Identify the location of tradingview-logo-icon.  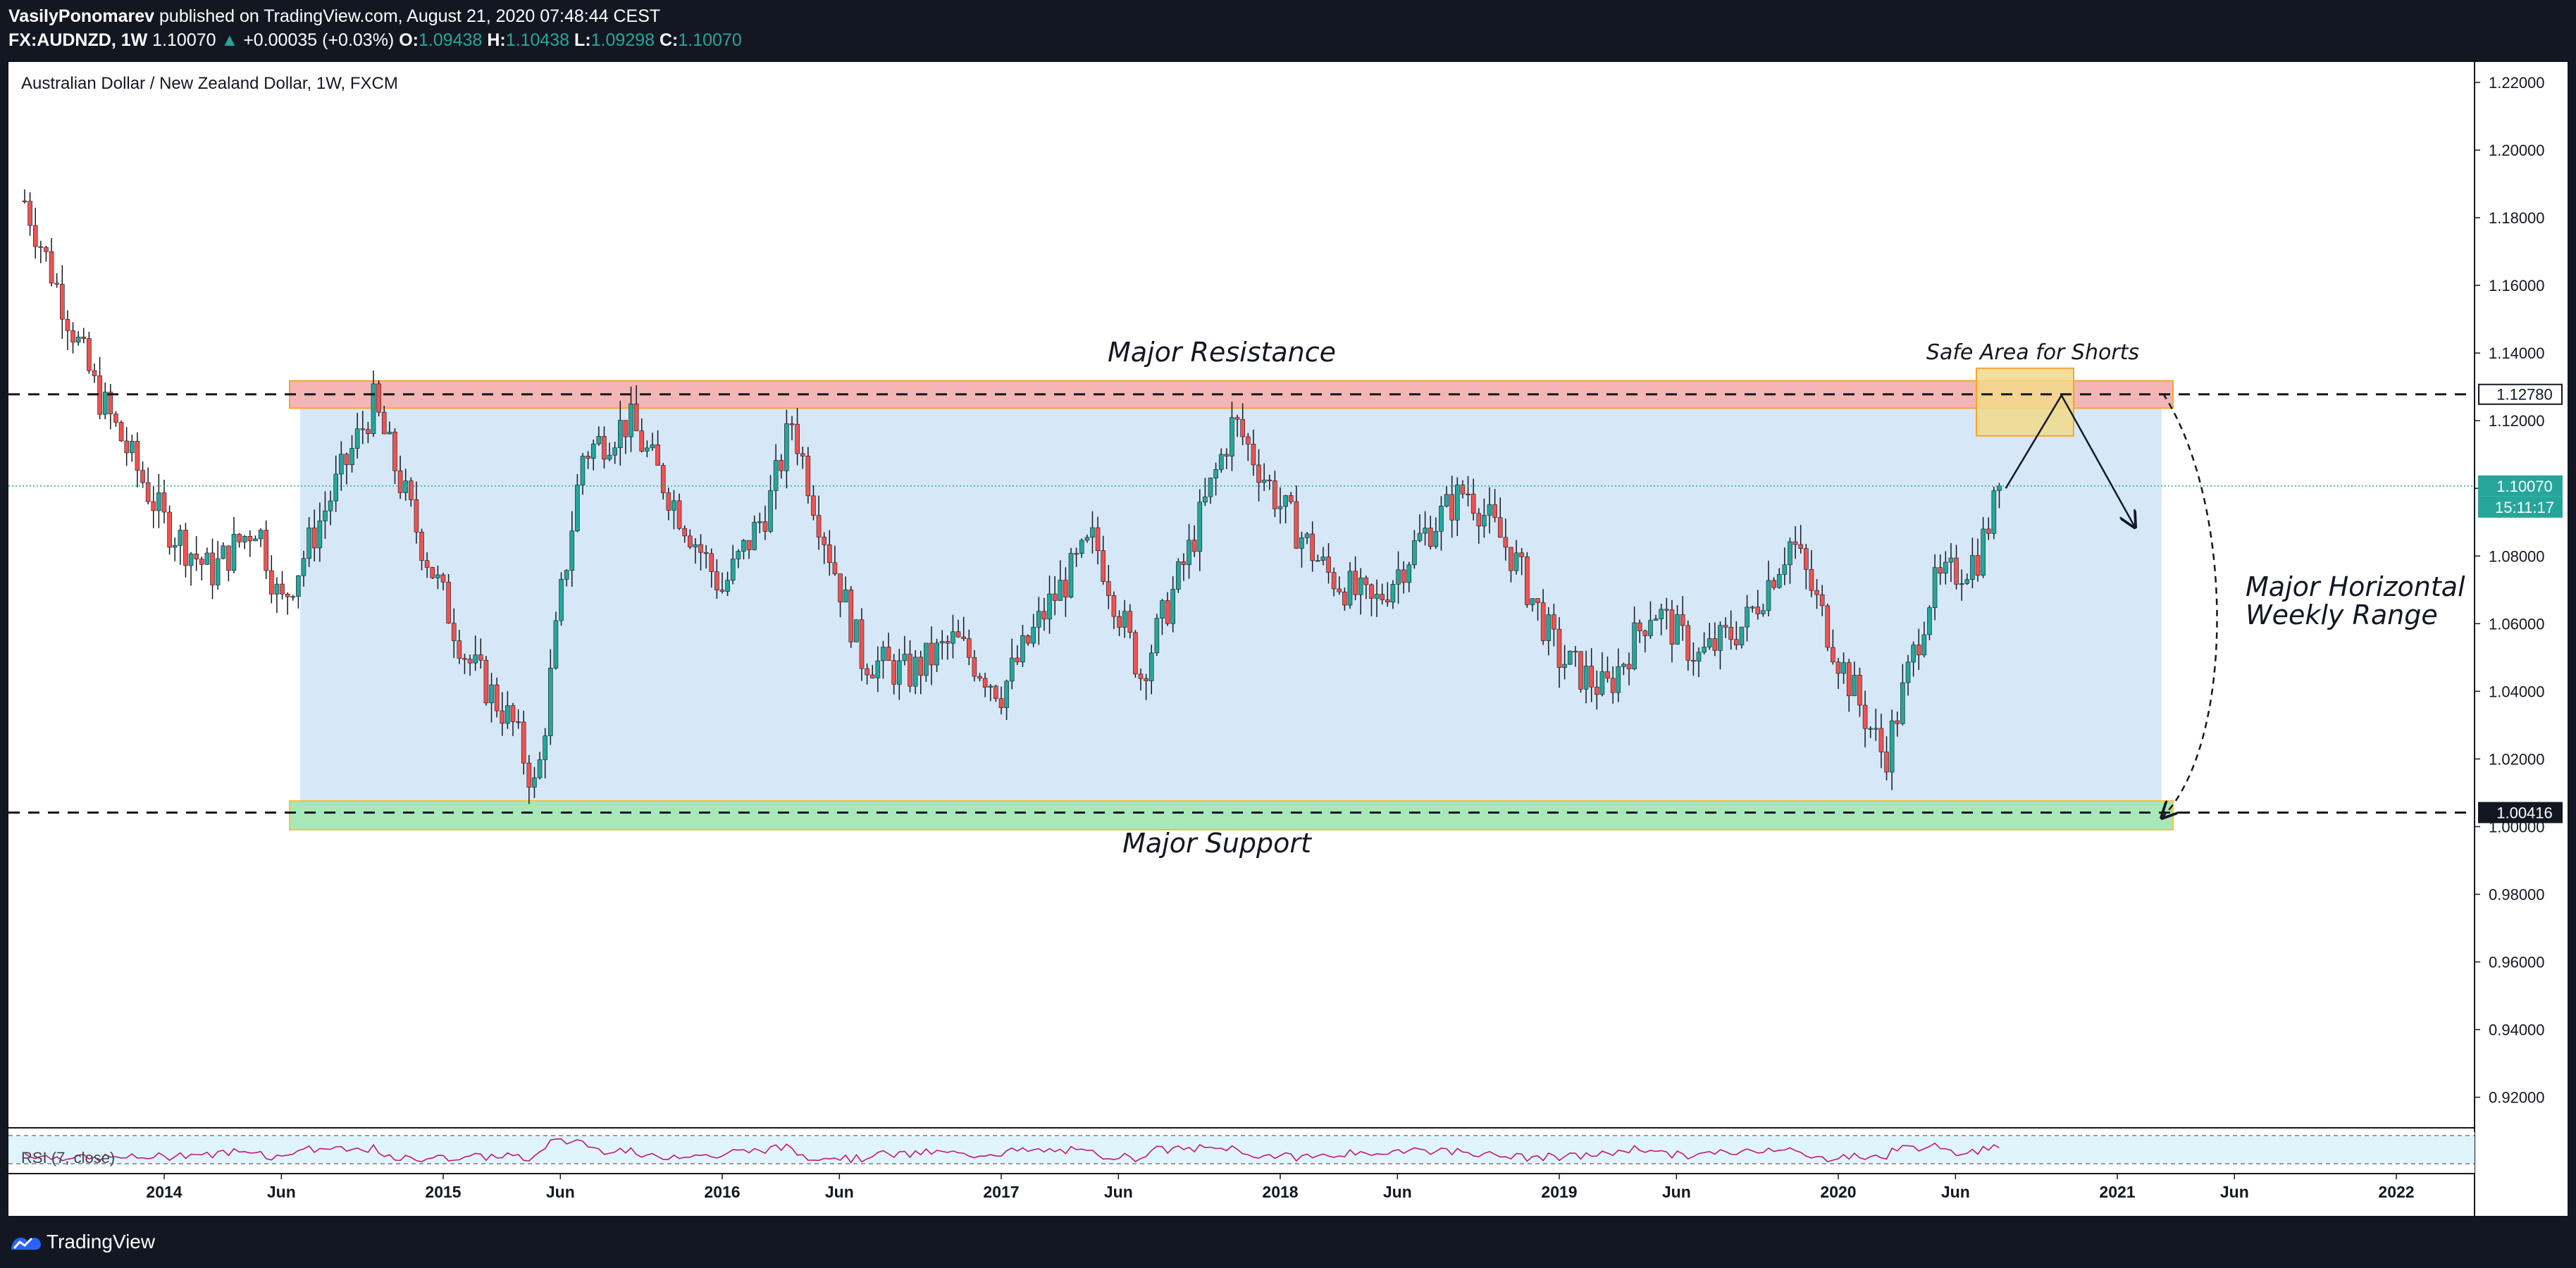
(26, 1243).